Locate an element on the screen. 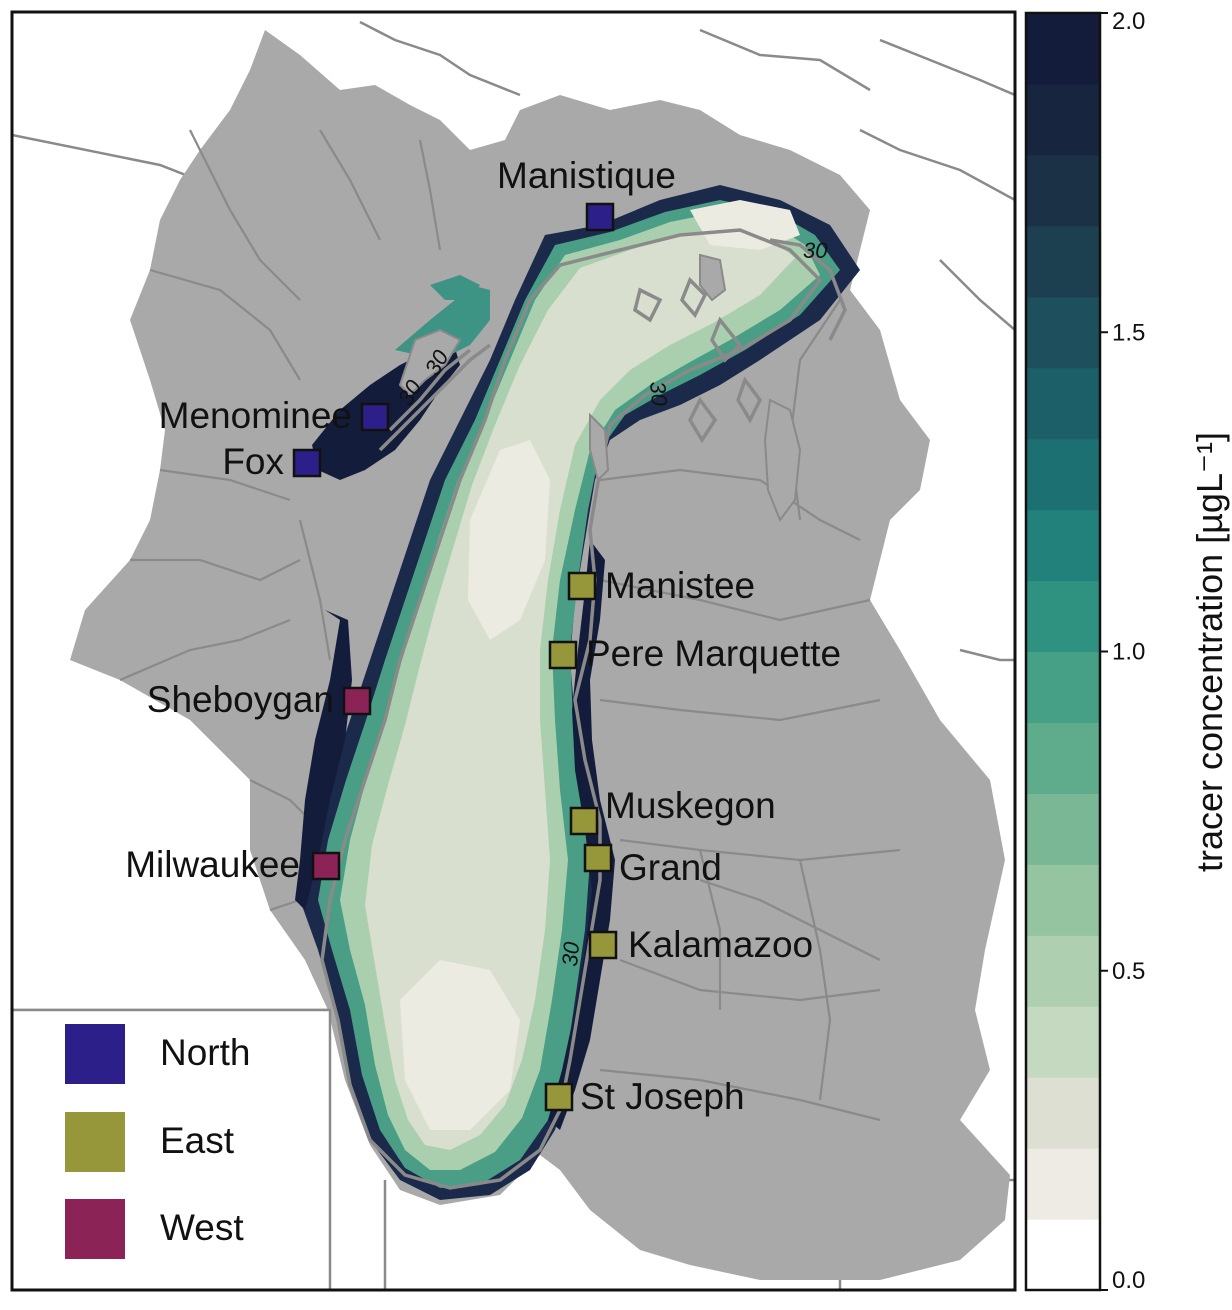 The image size is (1232, 1310). colorbar-tick-label: 0.0 is located at coordinates (1128, 1280).